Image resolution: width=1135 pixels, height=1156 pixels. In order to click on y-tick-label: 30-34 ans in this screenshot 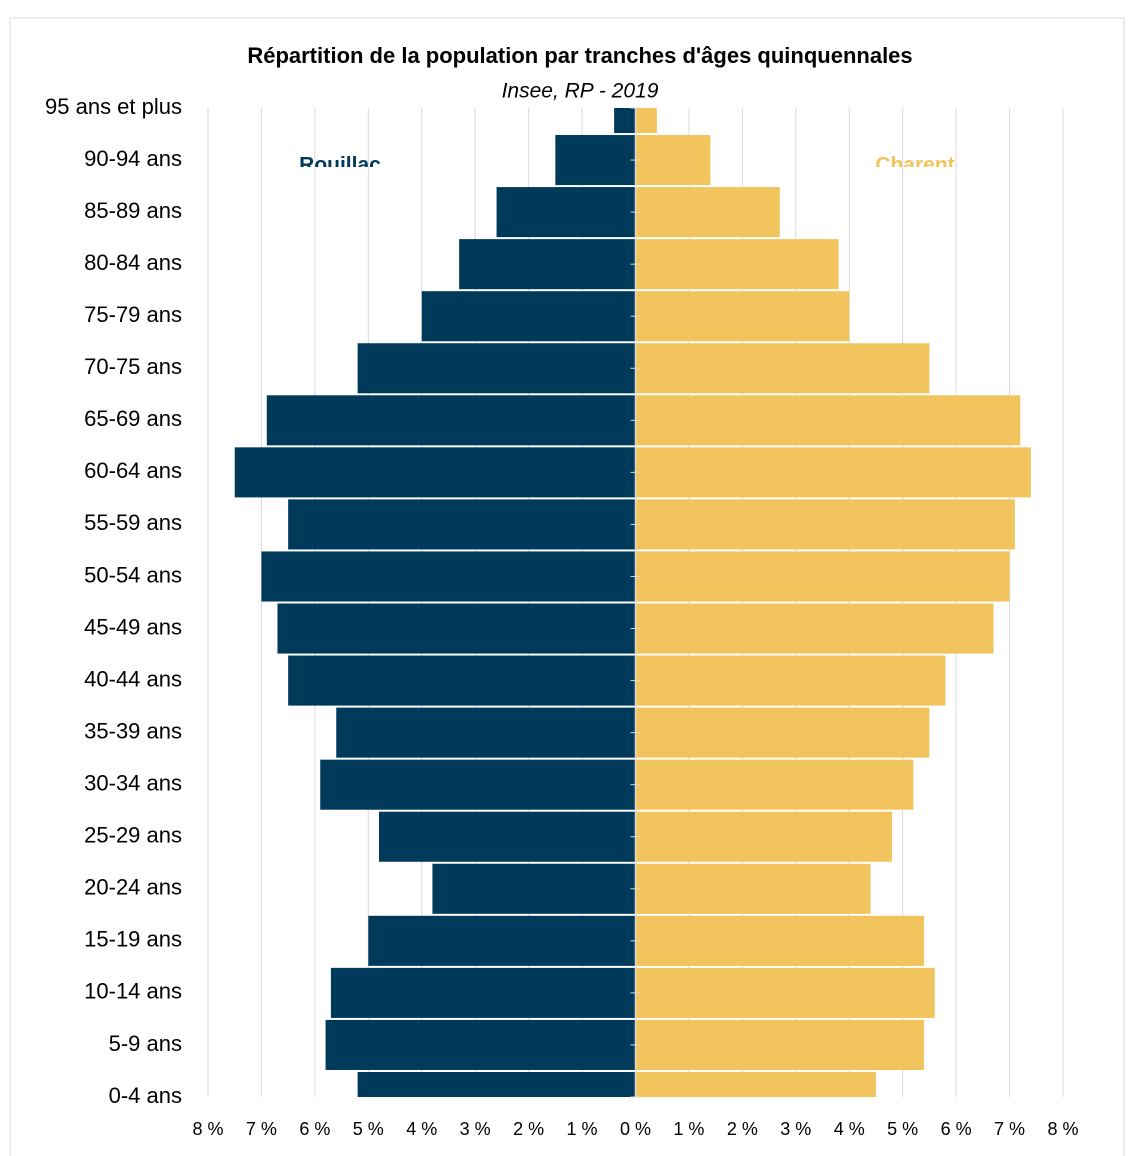, I will do `click(133, 782)`.